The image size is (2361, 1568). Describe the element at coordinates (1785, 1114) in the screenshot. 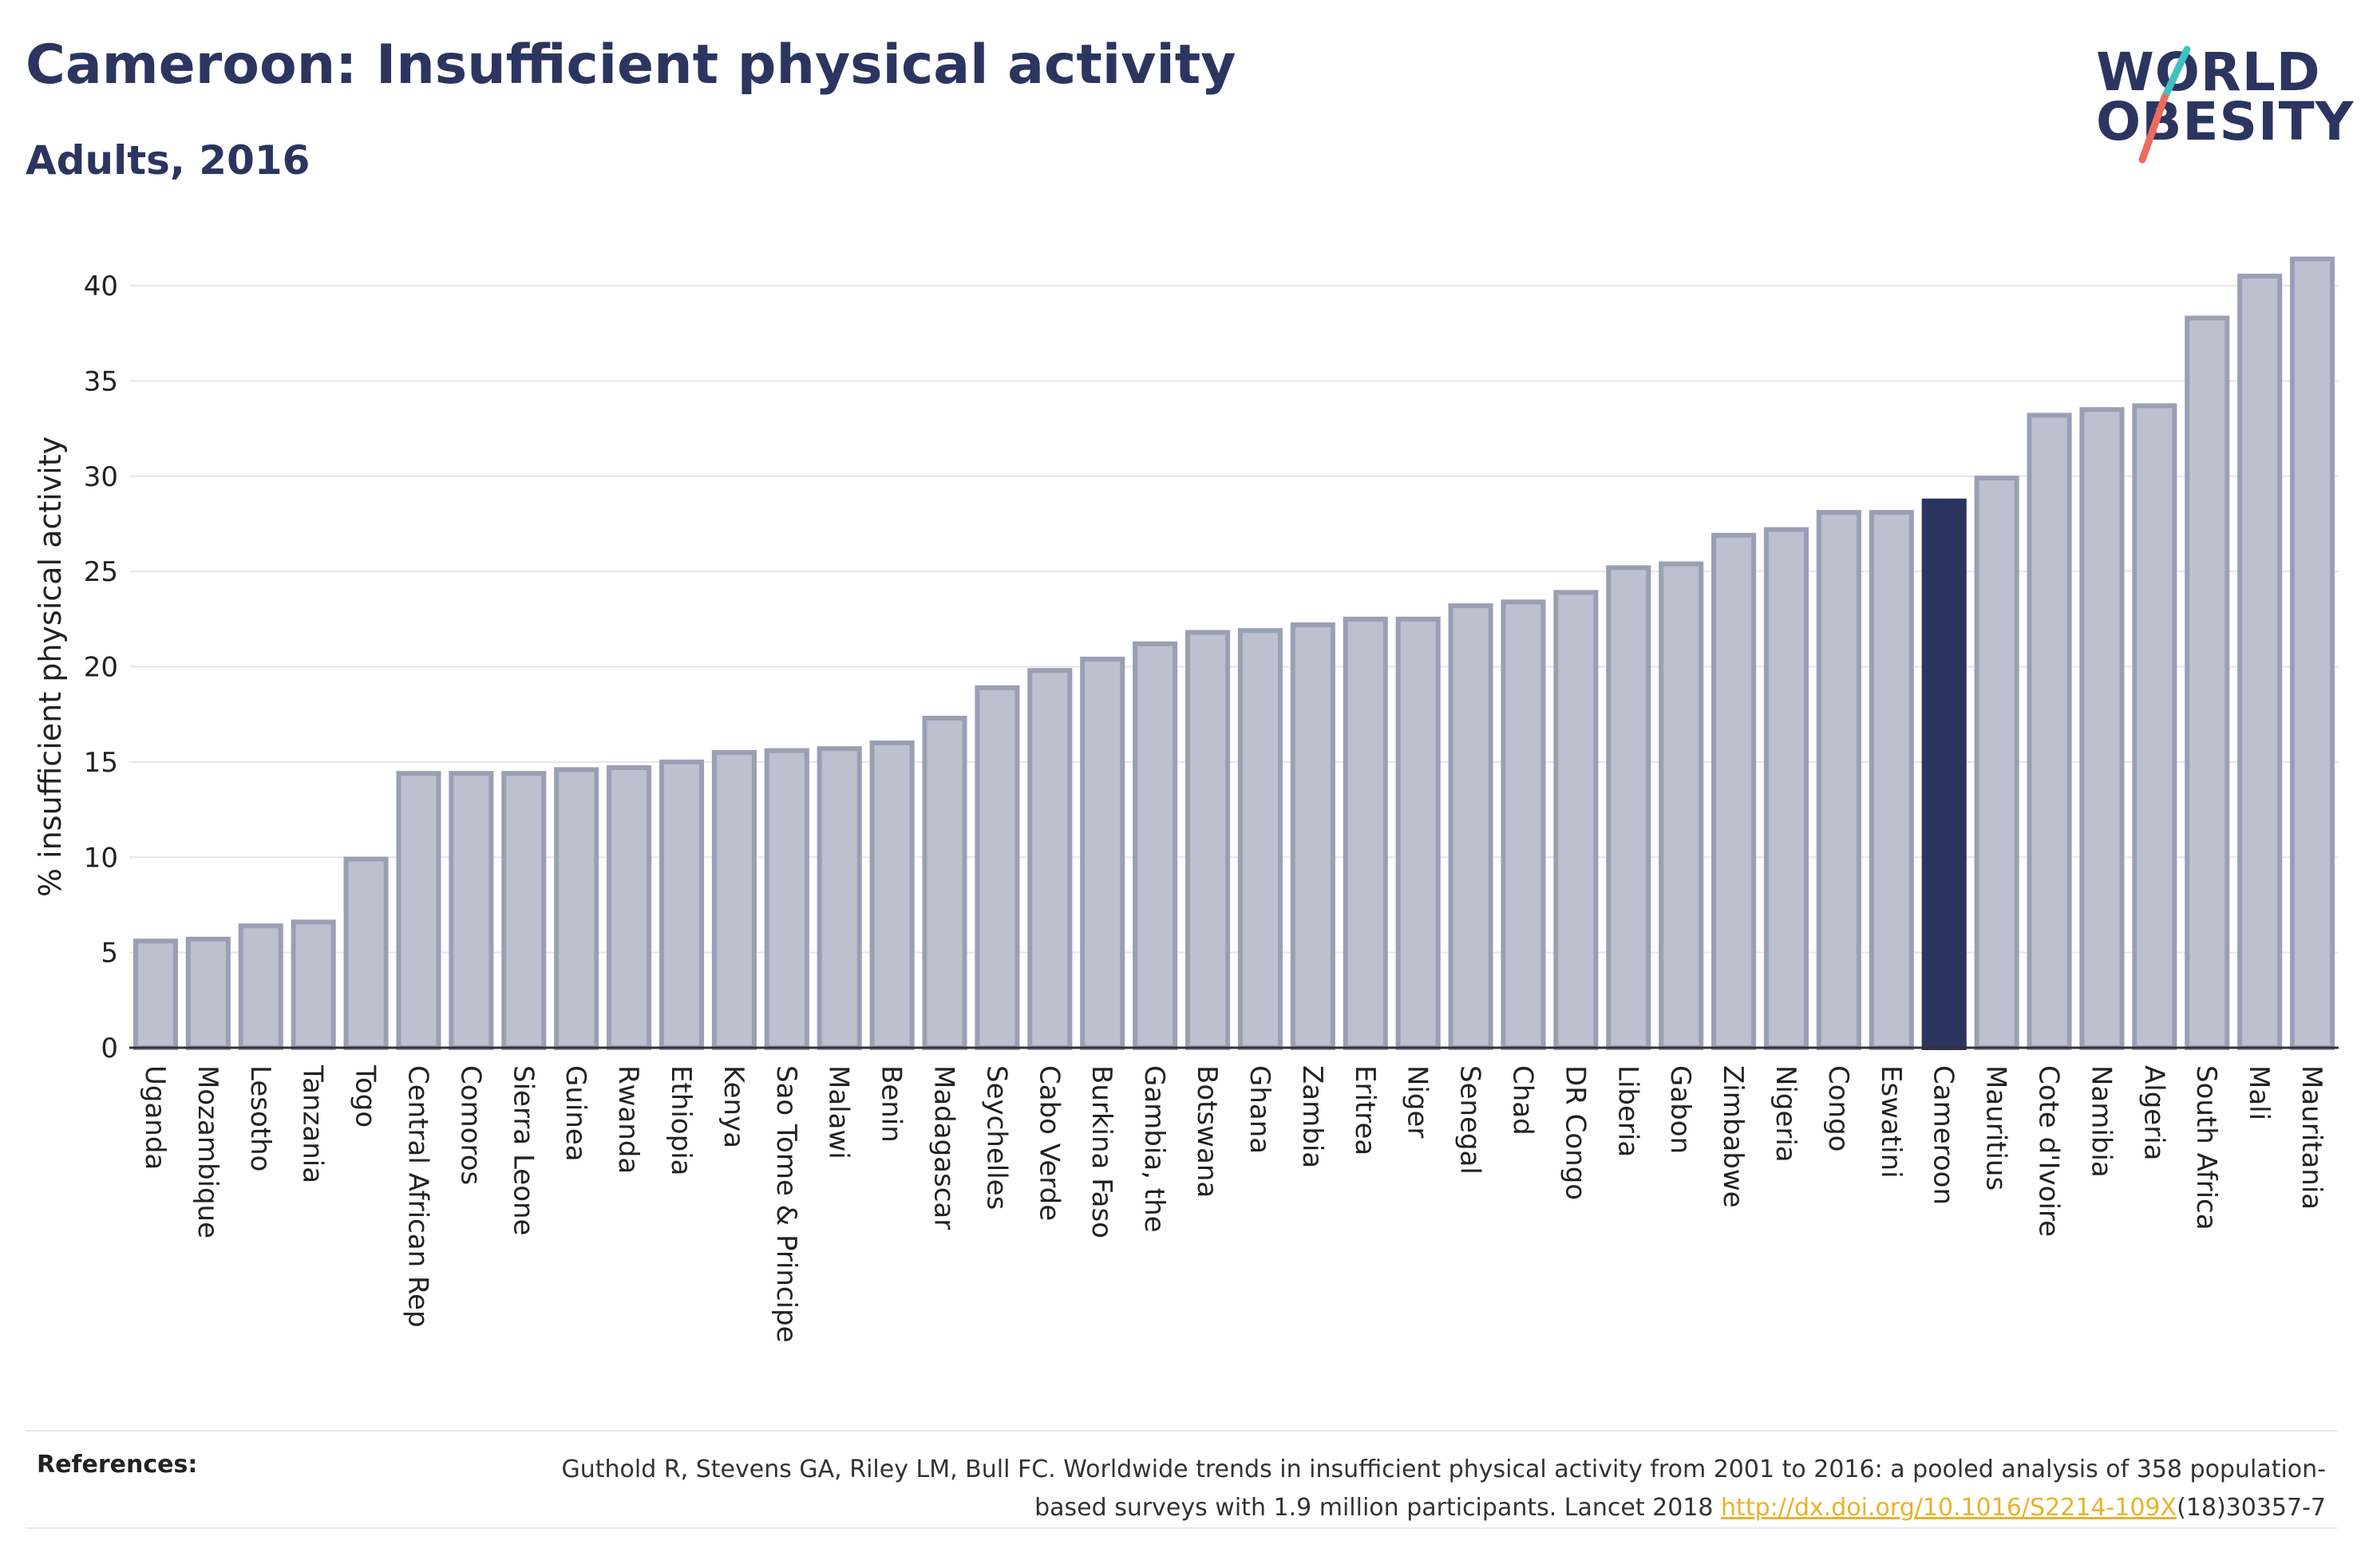

I see `x-tick-label: Nigeria` at that location.